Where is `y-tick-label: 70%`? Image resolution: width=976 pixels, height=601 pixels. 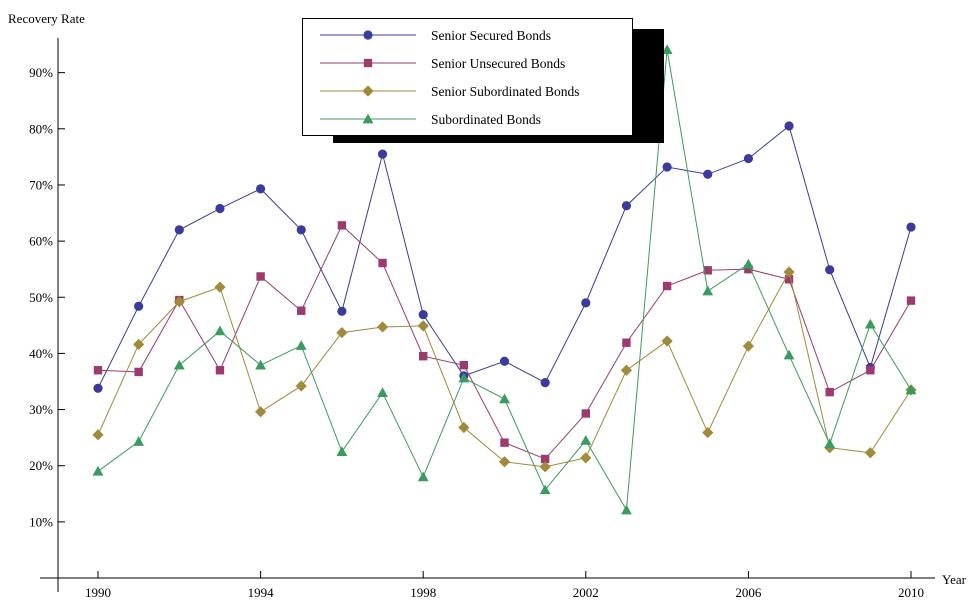 y-tick-label: 70% is located at coordinates (41, 184).